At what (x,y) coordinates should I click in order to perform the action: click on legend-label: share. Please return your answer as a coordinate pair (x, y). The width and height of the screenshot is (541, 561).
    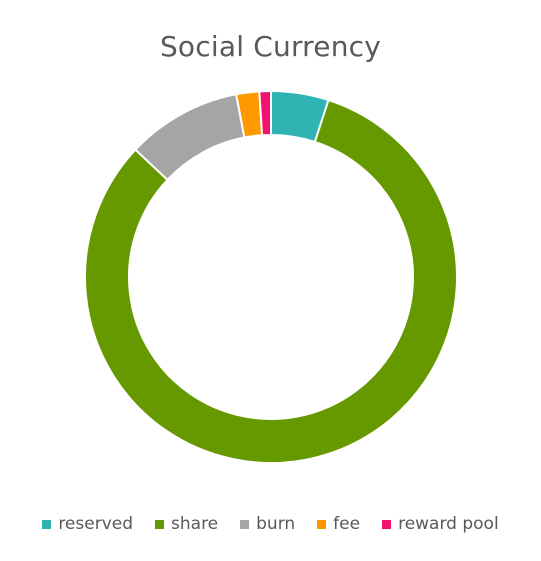
    Looking at the image, I should click on (195, 524).